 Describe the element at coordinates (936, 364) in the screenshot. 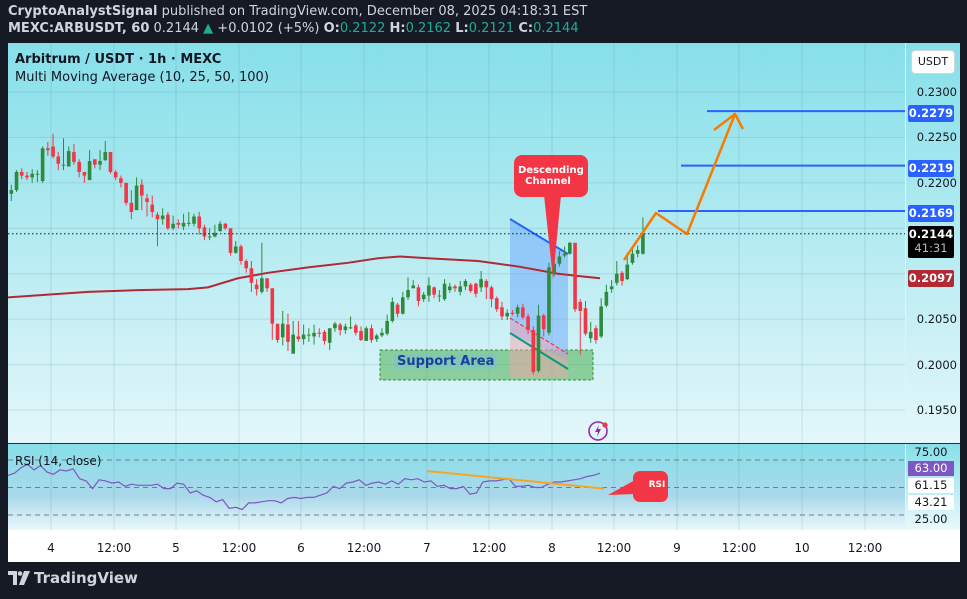

I see `price-tick: 0.2000` at that location.